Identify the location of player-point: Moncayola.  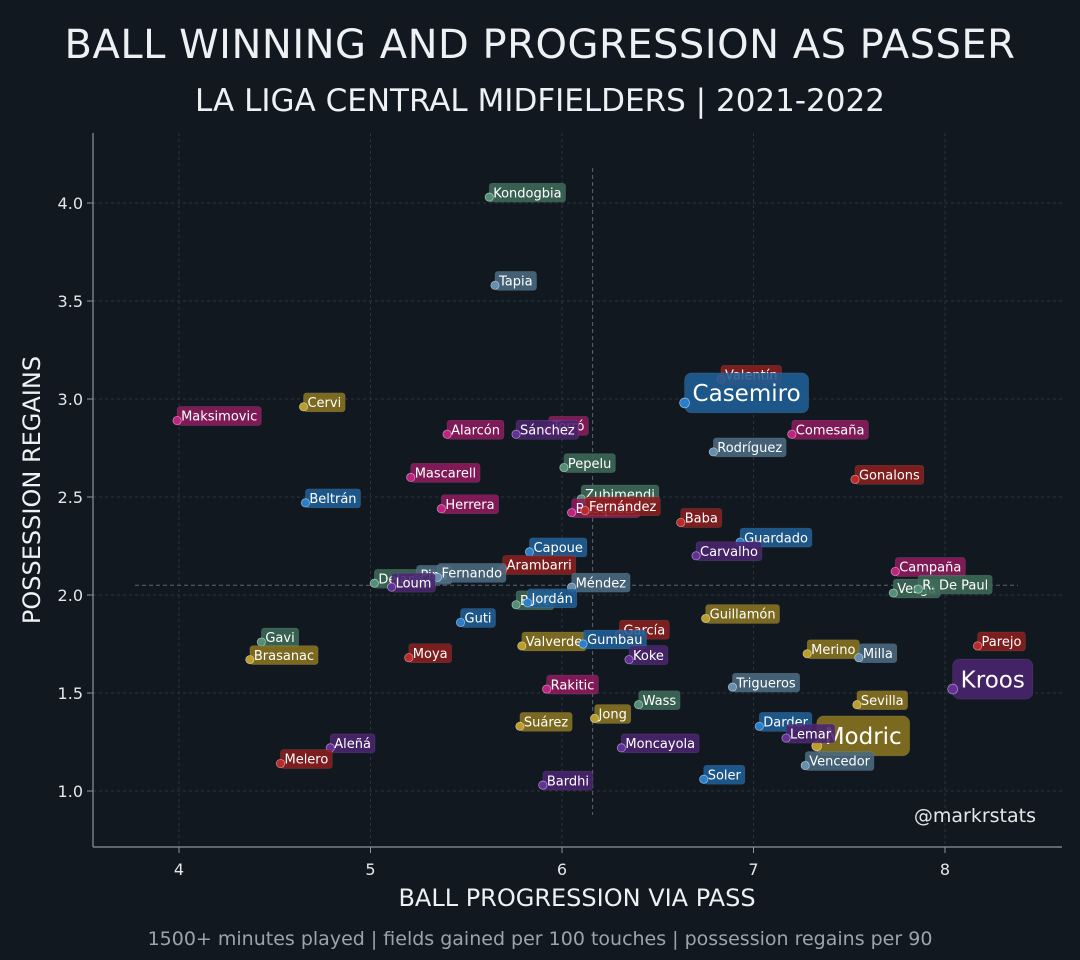
(658, 743).